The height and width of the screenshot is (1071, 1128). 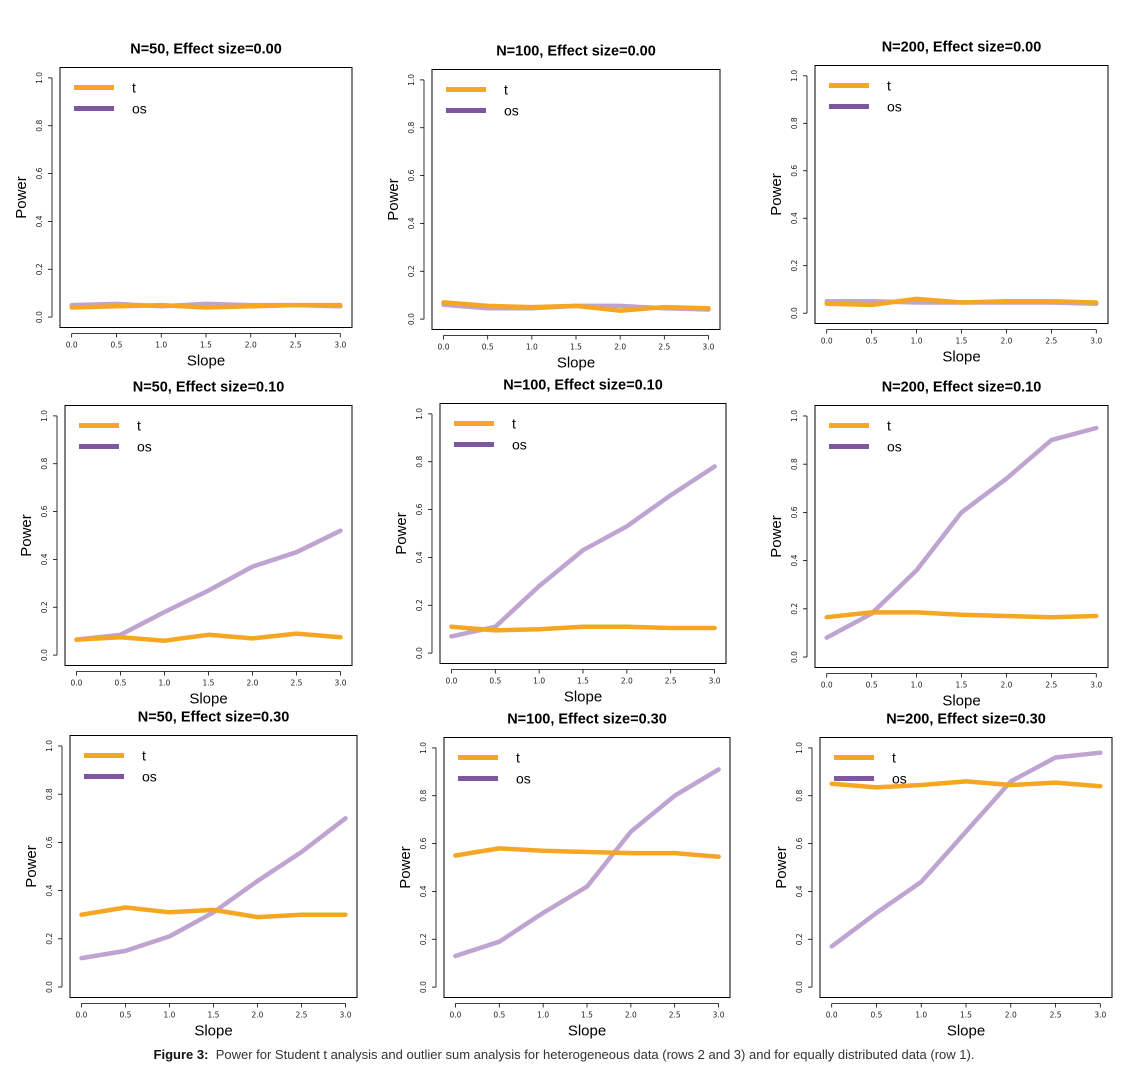 I want to click on panel-title: N=100, Effect size=0.10, so click(x=583, y=386).